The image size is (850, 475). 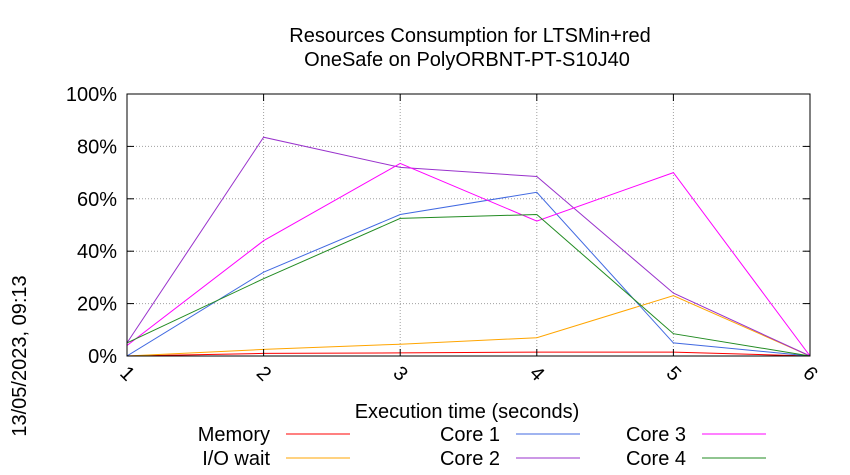 I want to click on legend-label: Core 4, so click(x=656, y=459).